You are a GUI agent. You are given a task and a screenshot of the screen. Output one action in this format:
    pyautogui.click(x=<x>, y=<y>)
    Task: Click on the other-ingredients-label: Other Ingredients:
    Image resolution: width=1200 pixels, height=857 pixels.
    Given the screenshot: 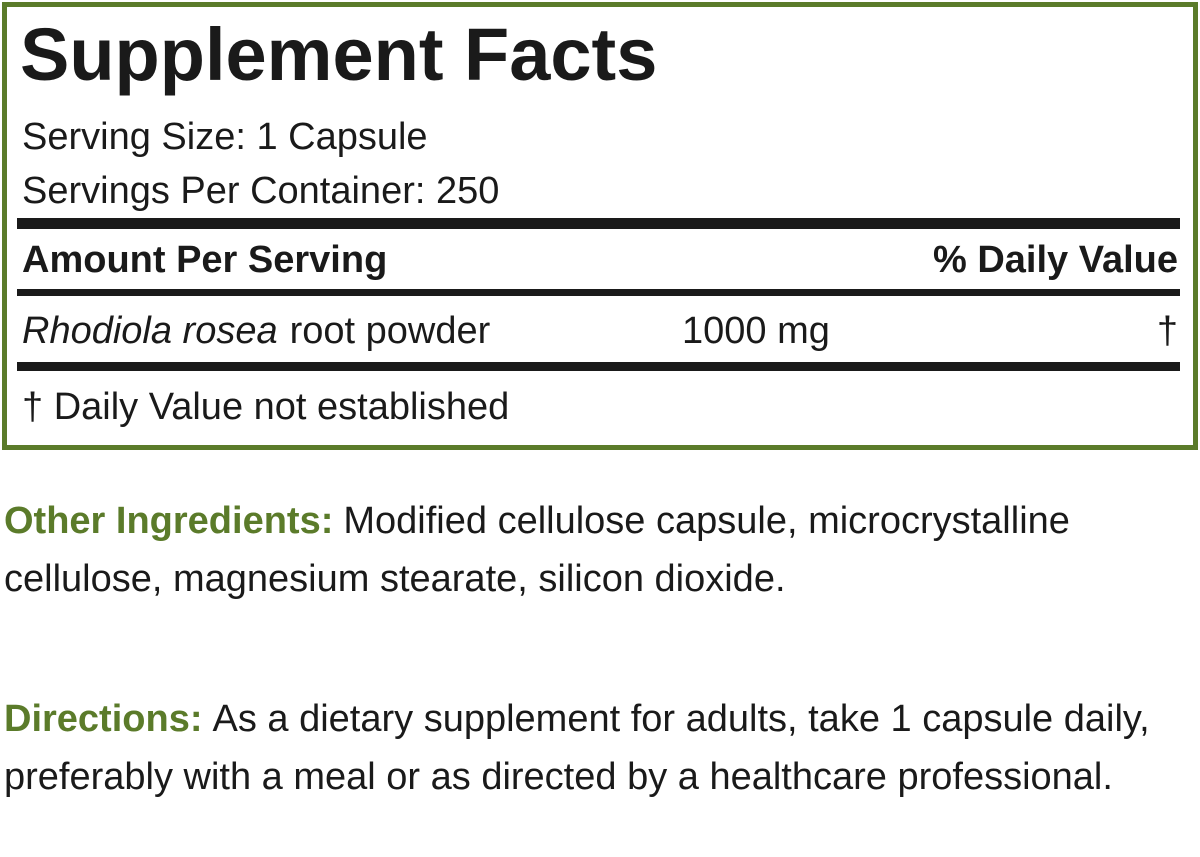 What is the action you would take?
    pyautogui.click(x=169, y=521)
    